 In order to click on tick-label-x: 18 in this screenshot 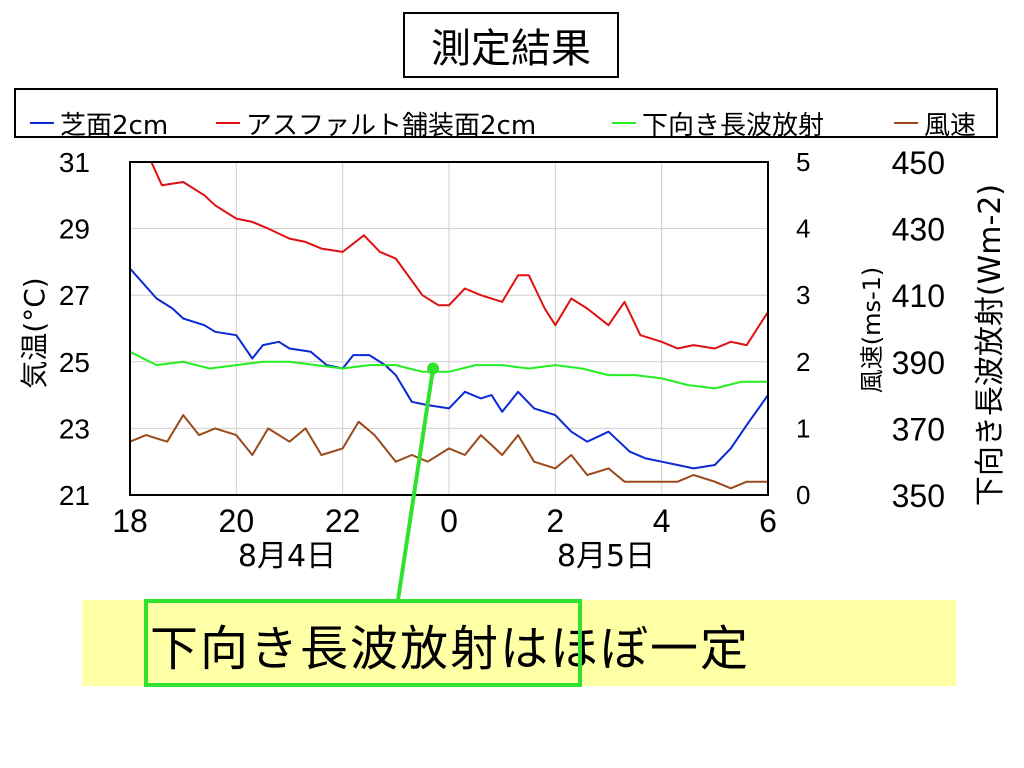, I will do `click(130, 521)`.